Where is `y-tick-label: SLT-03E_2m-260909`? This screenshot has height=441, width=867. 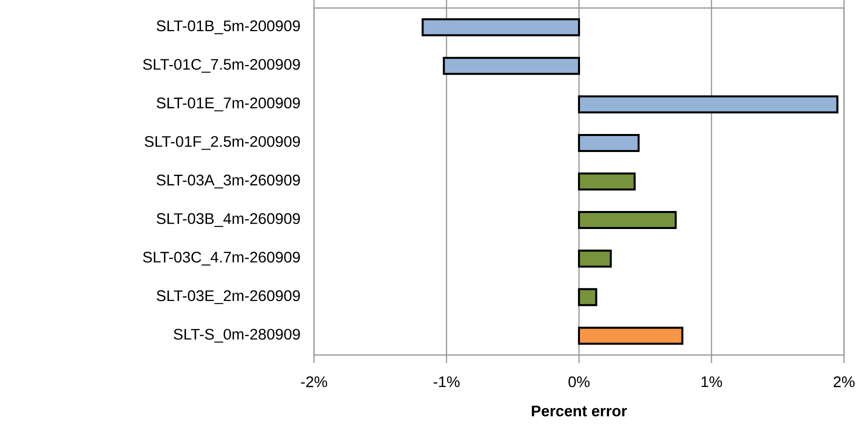 y-tick-label: SLT-03E_2m-260909 is located at coordinates (228, 297).